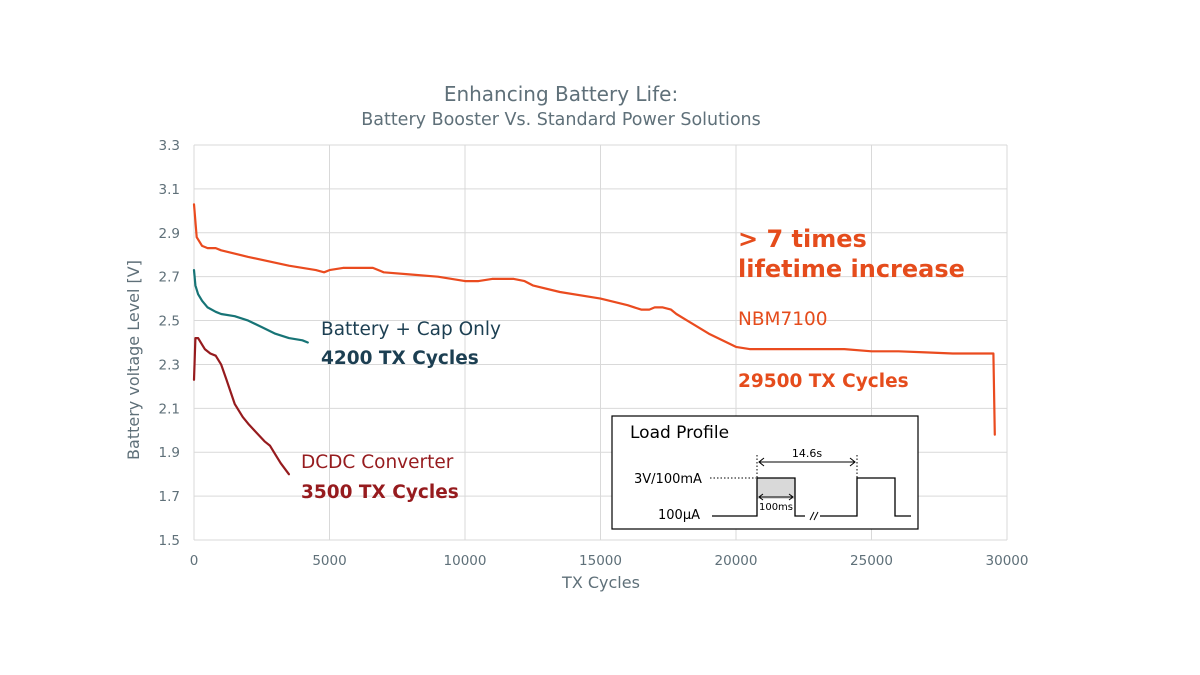 The height and width of the screenshot is (675, 1200). What do you see at coordinates (679, 515) in the screenshot?
I see `load-profile-low-label: 100µA` at bounding box center [679, 515].